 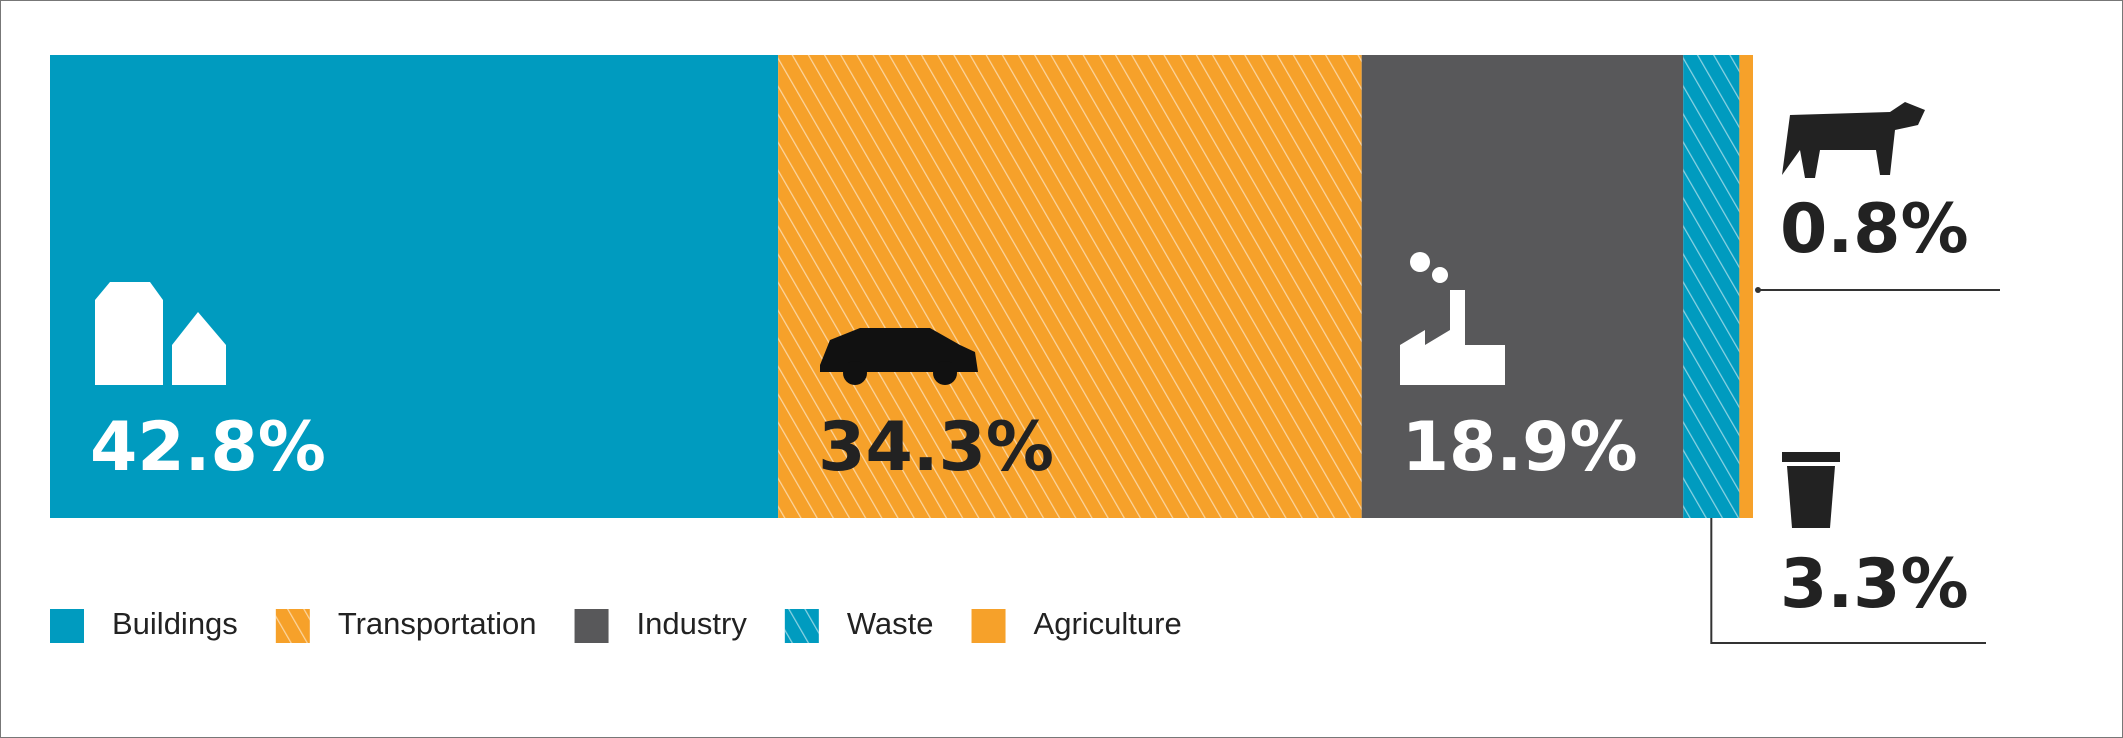 I want to click on legend-label: Buildings, so click(x=175, y=623).